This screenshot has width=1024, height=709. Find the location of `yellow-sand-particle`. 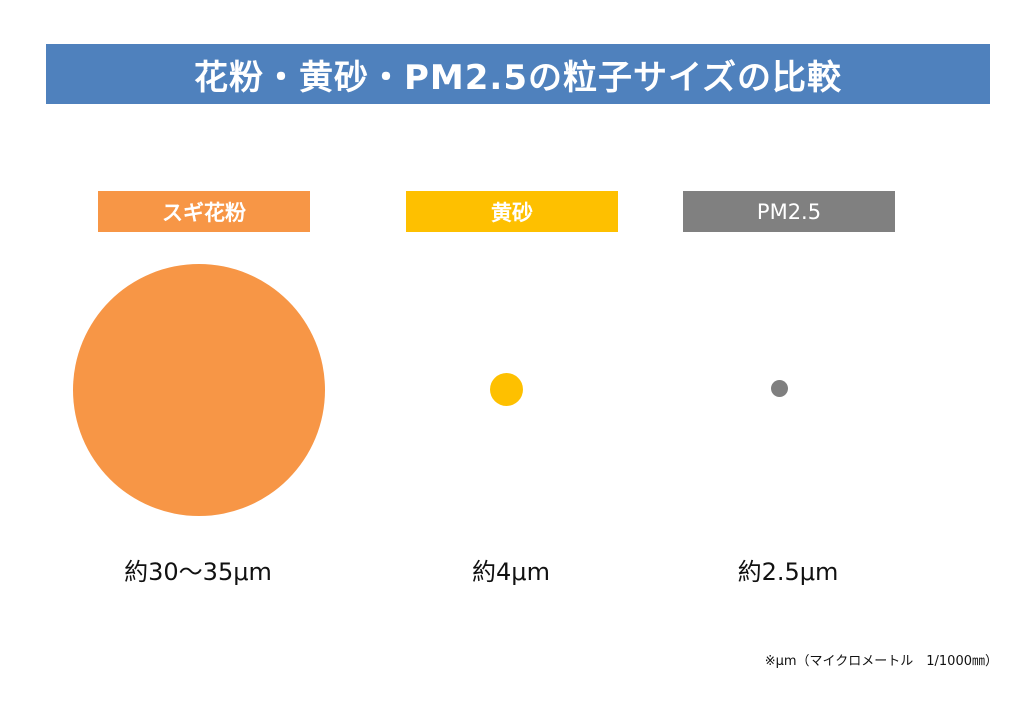

yellow-sand-particle is located at coordinates (506, 389).